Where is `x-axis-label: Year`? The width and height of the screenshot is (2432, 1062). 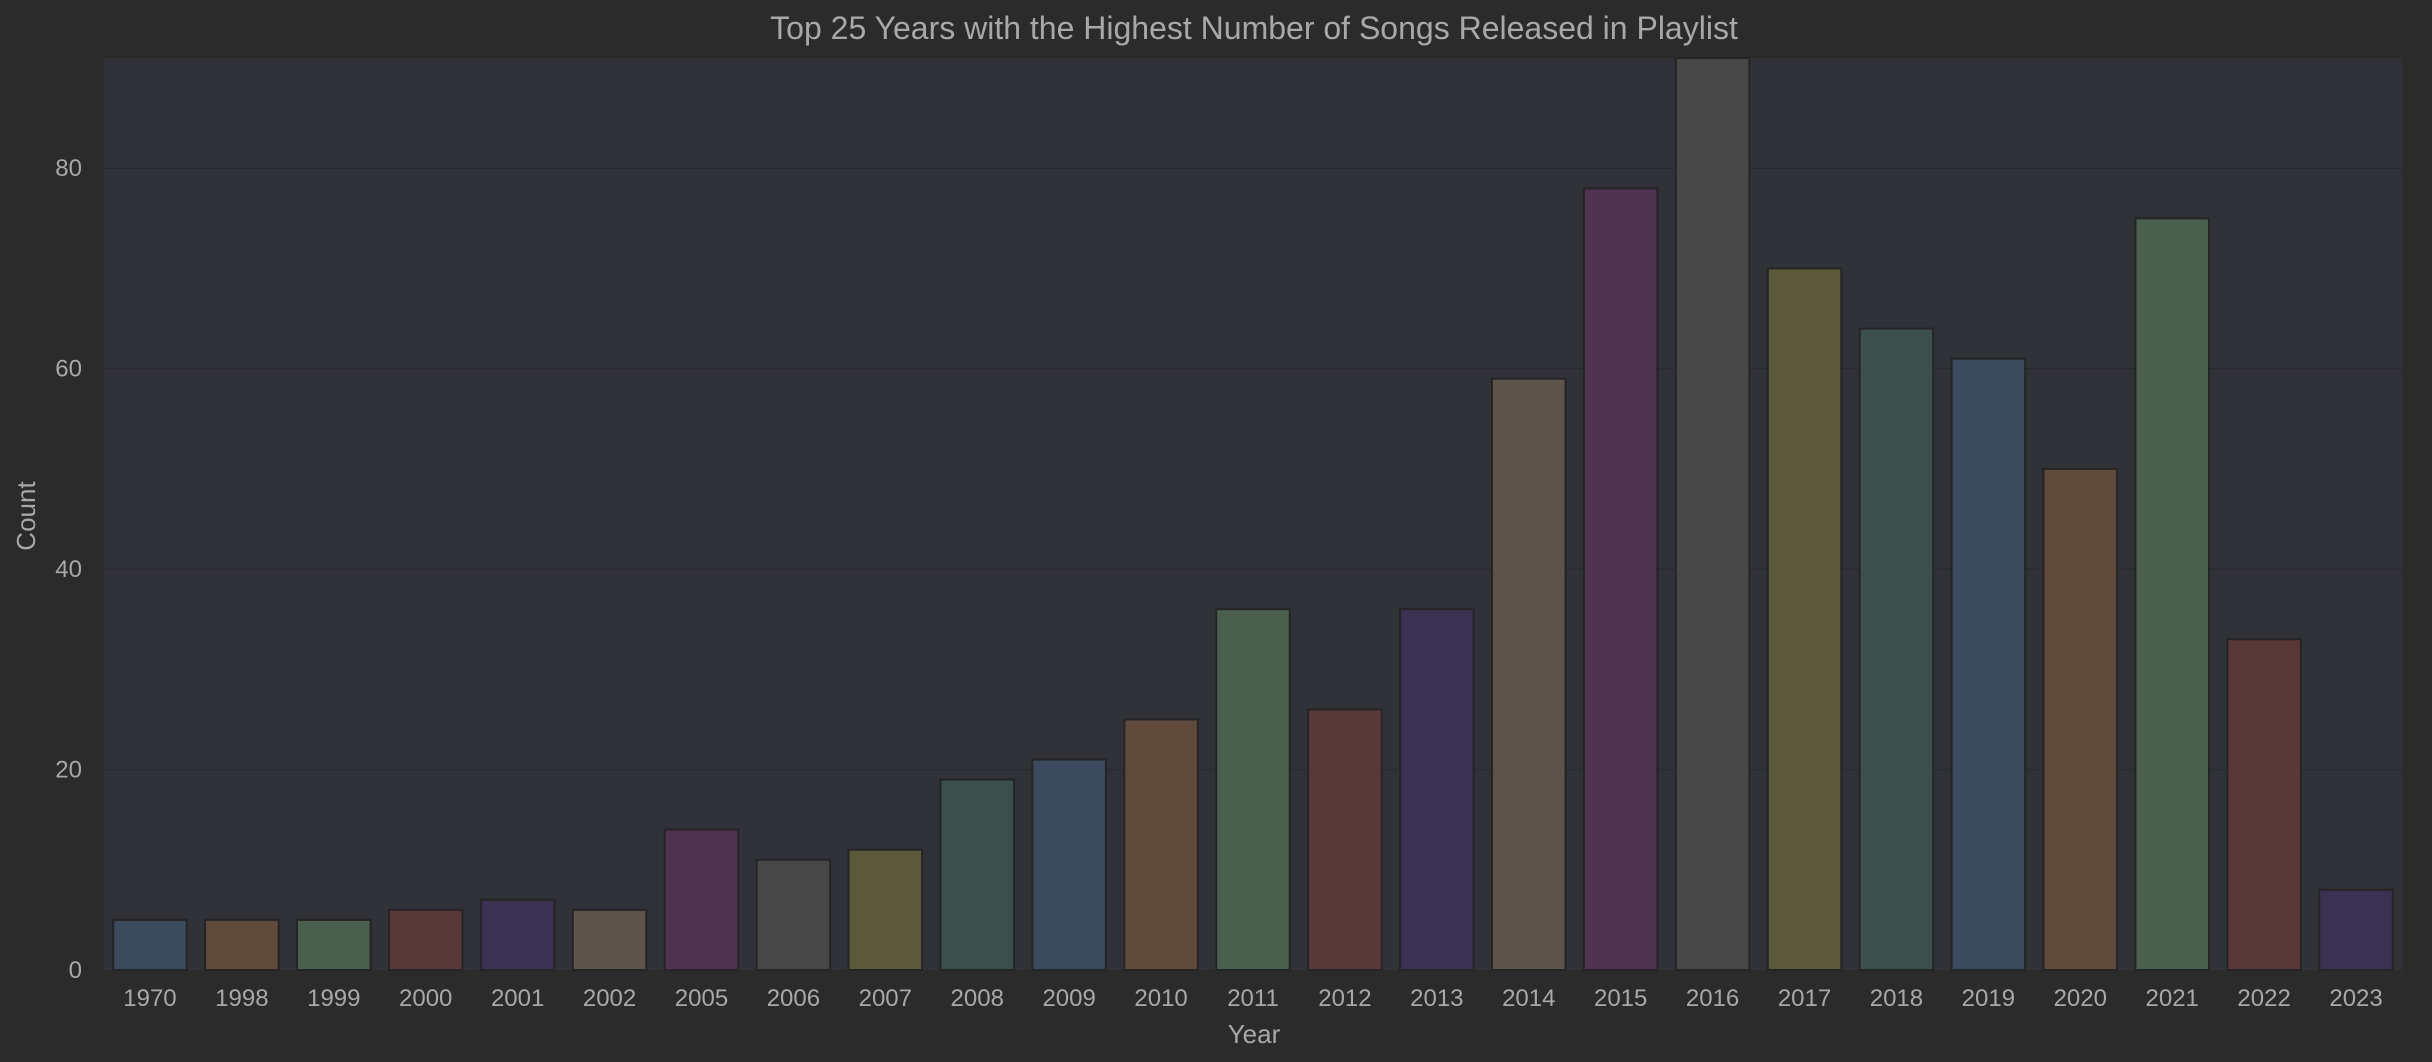
x-axis-label: Year is located at coordinates (1254, 1034).